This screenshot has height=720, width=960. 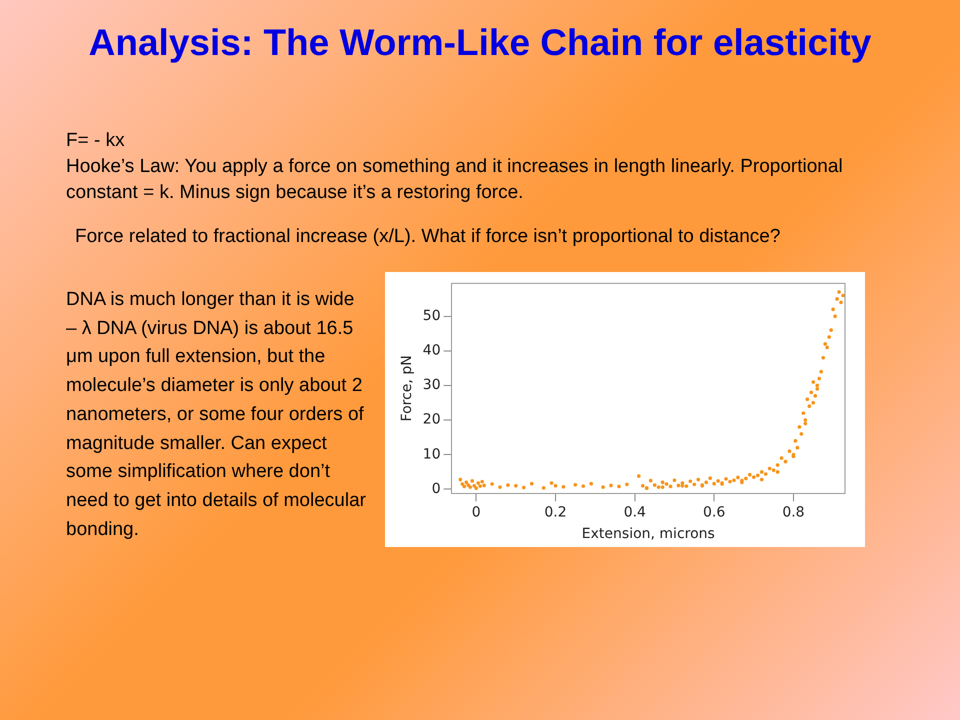 I want to click on x-tick-label: 0.6, so click(x=714, y=512).